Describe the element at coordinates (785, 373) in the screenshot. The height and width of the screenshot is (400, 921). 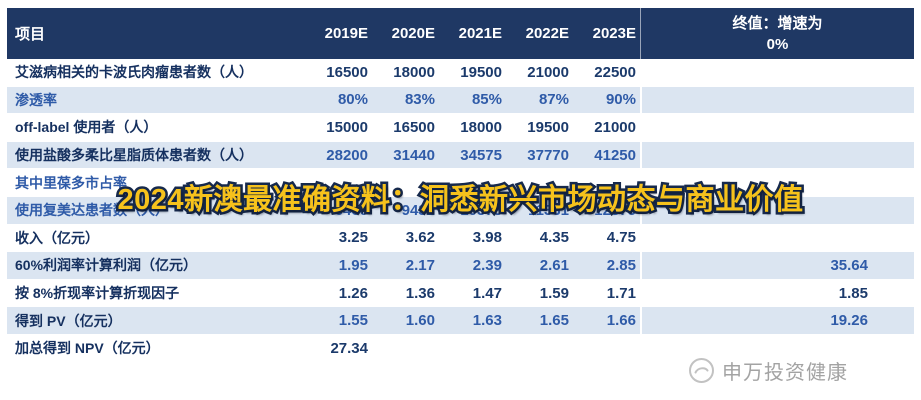
I see `publisher-logo-text: 申万投资健康` at that location.